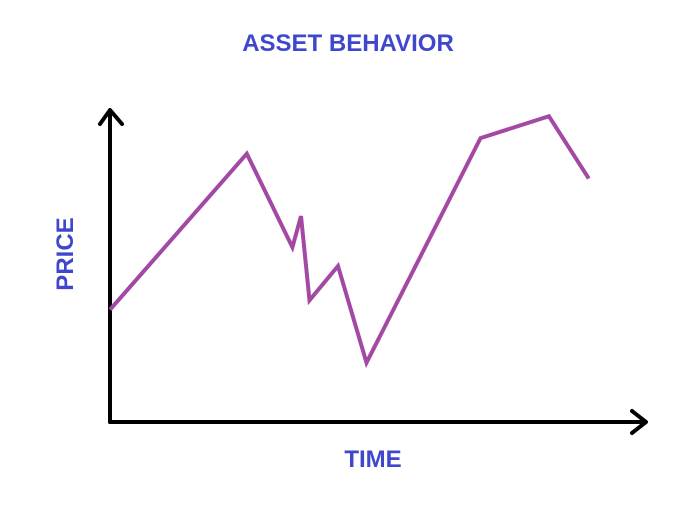 This screenshot has height=509, width=699. Describe the element at coordinates (348, 43) in the screenshot. I see `chart-title: ASSET BEHAVIOR` at that location.